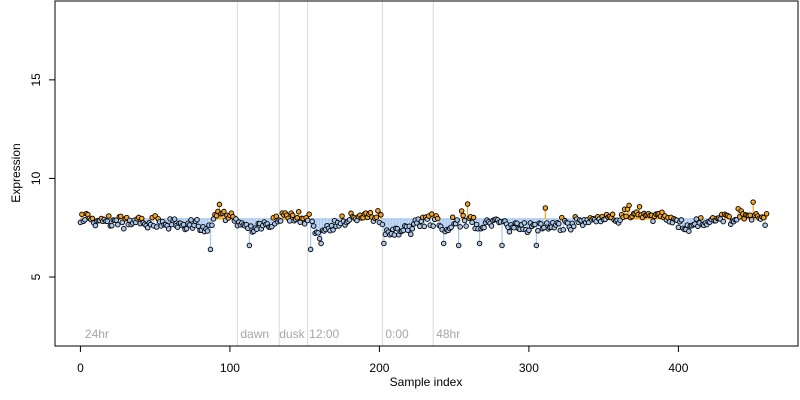 The image size is (800, 400). What do you see at coordinates (383, 360) in the screenshot?
I see `x-axis: 0 100 200 300 400` at bounding box center [383, 360].